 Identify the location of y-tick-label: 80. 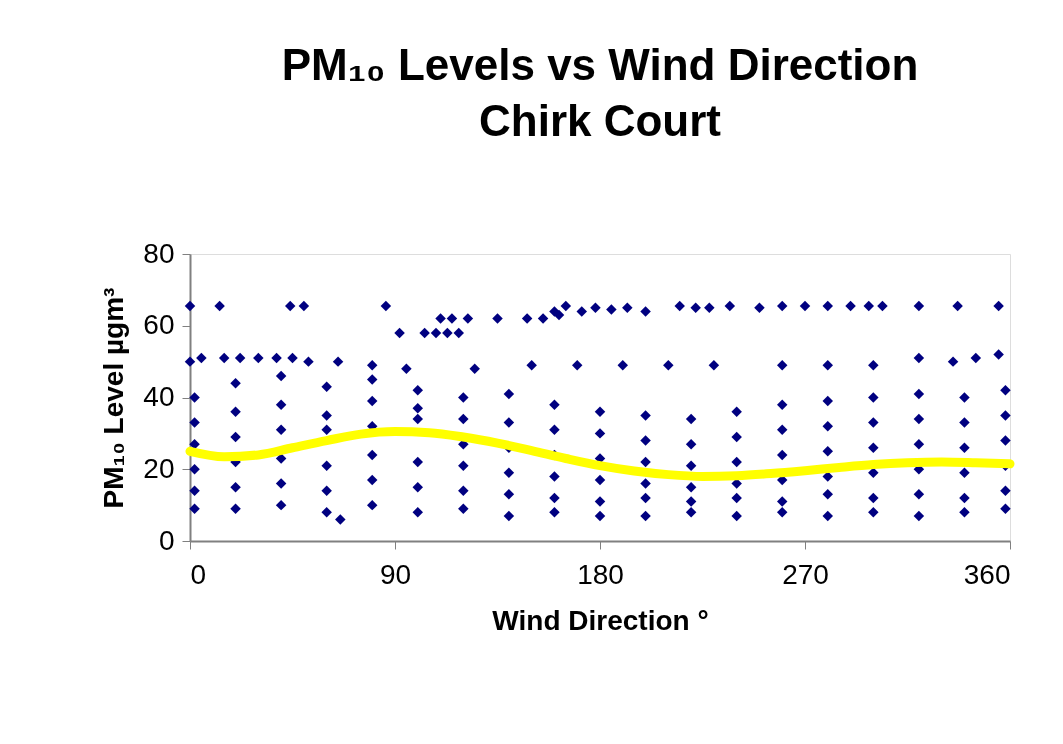
(159, 253).